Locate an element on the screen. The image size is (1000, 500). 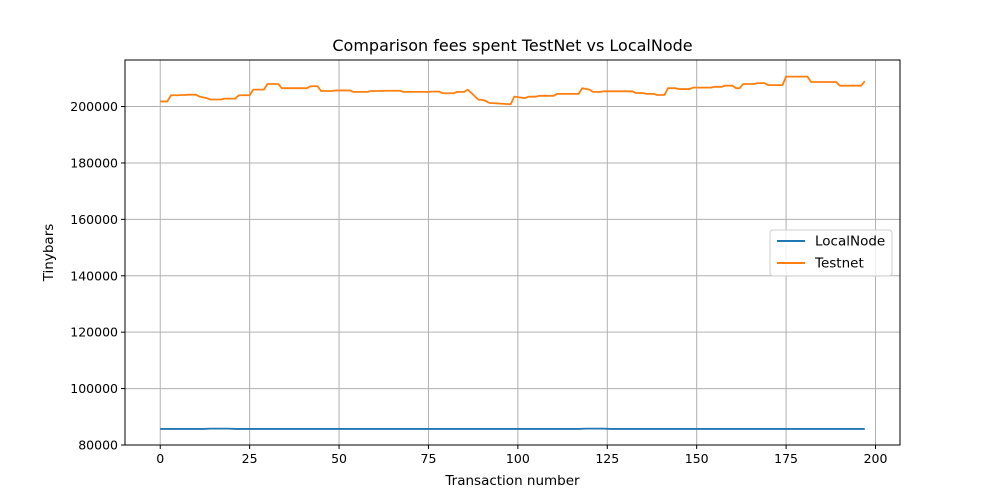
x-tick-label: 200 is located at coordinates (876, 458).